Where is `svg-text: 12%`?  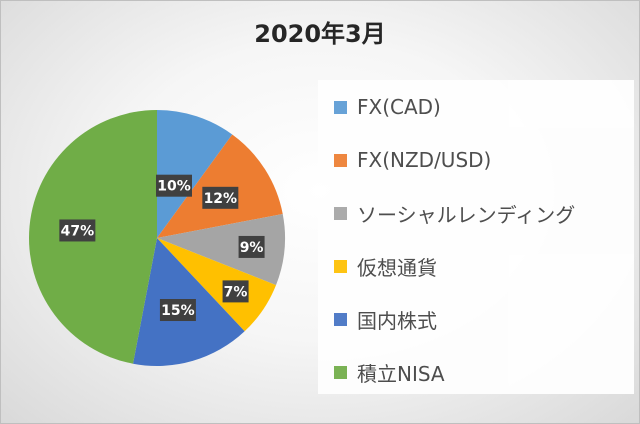
svg-text: 12% is located at coordinates (221, 199).